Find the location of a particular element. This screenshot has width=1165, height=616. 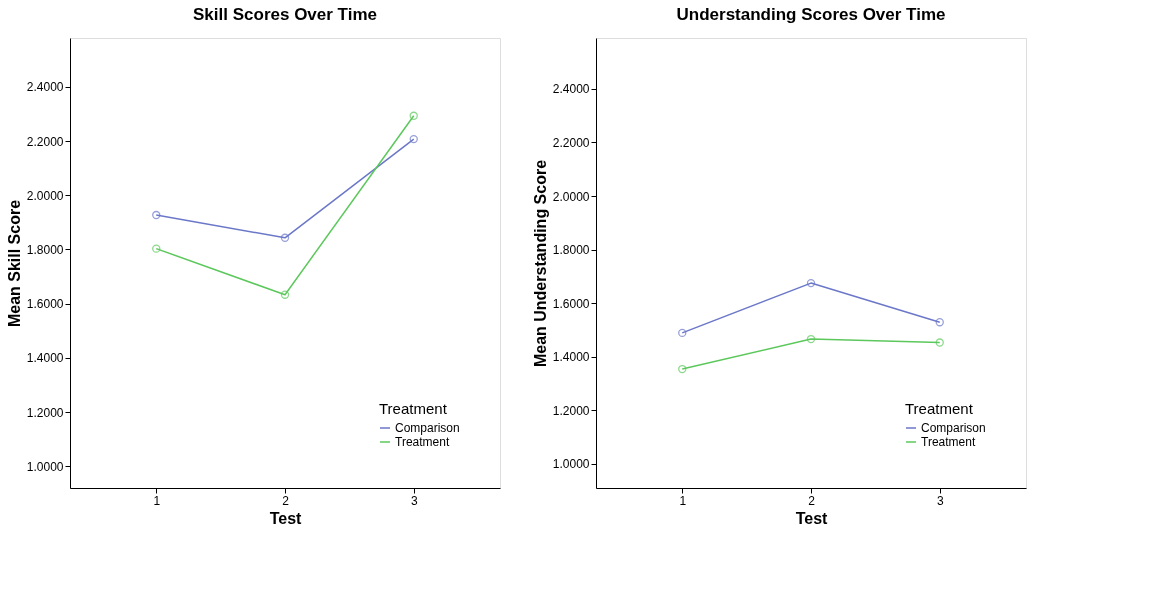

y-axis-title: Mean Skill Score is located at coordinates (14, 263).